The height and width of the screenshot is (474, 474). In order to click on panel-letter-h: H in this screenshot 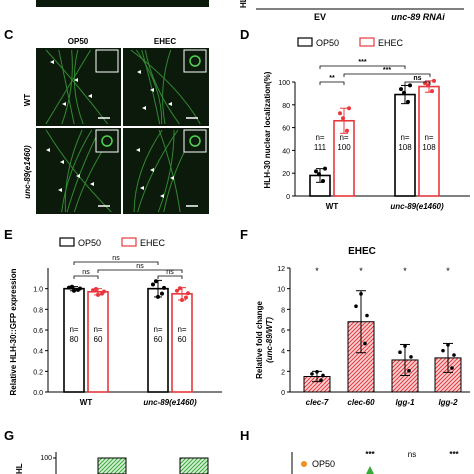, I will do `click(244, 435)`.